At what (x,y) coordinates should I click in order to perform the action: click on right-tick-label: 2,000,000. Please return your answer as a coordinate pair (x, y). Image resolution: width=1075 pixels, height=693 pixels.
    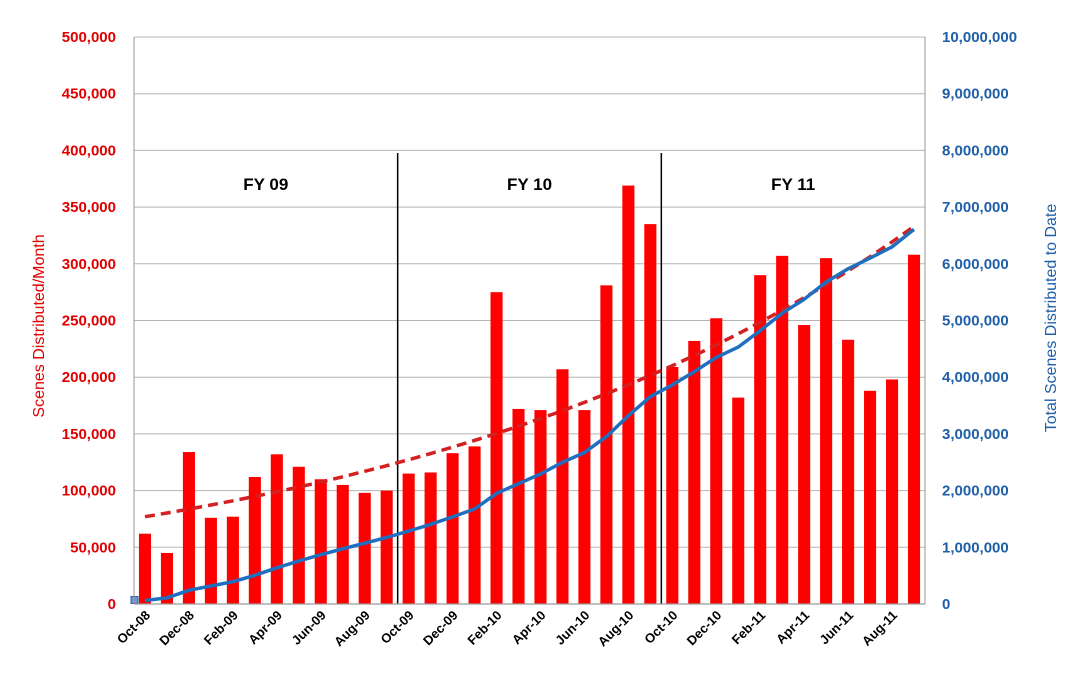
    Looking at the image, I should click on (975, 491).